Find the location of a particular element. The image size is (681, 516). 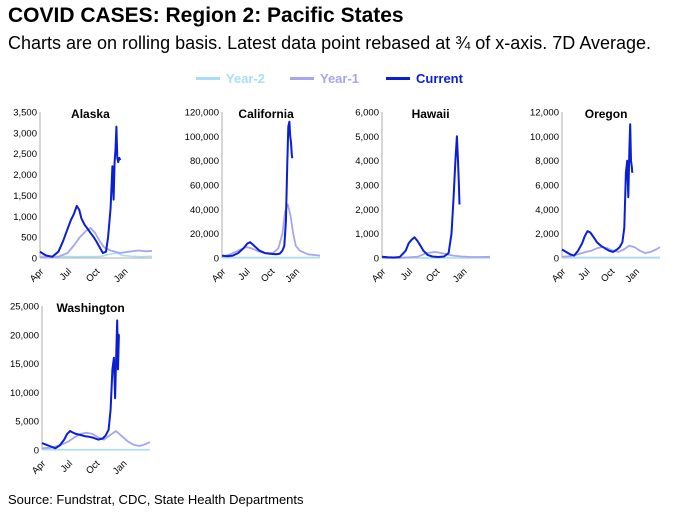

legend-item-current: Current is located at coordinates (424, 78).